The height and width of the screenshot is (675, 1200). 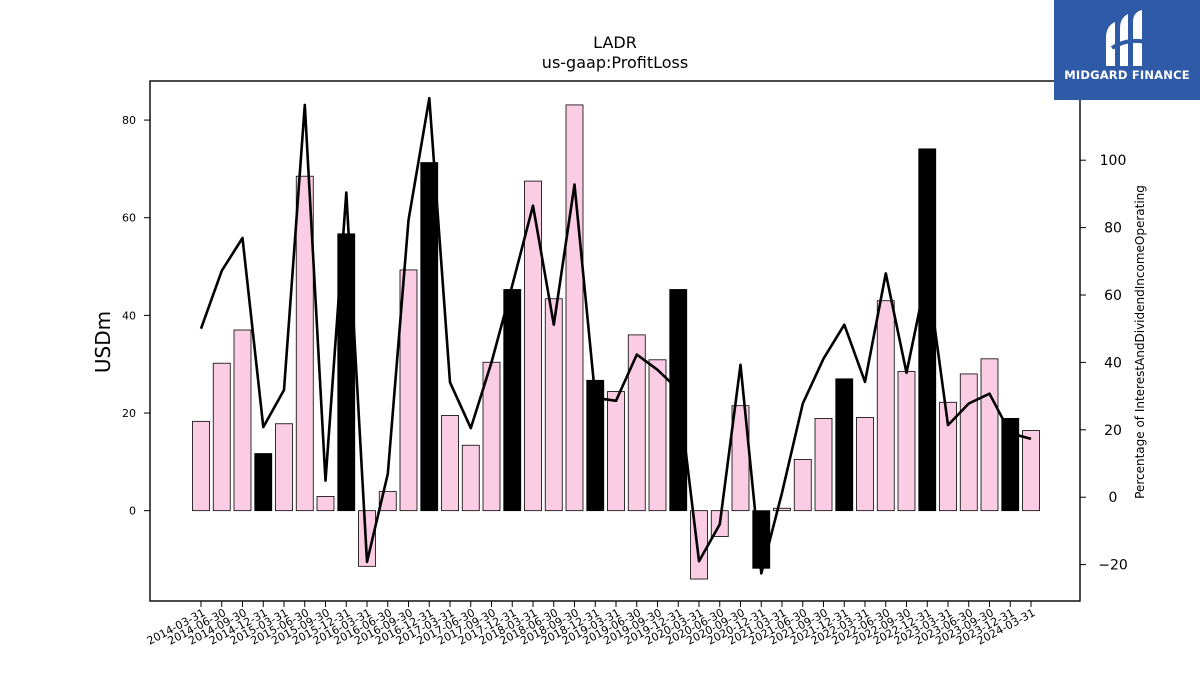 What do you see at coordinates (615, 62) in the screenshot?
I see `chart-subtitle: us-gaap:ProfitLoss` at bounding box center [615, 62].